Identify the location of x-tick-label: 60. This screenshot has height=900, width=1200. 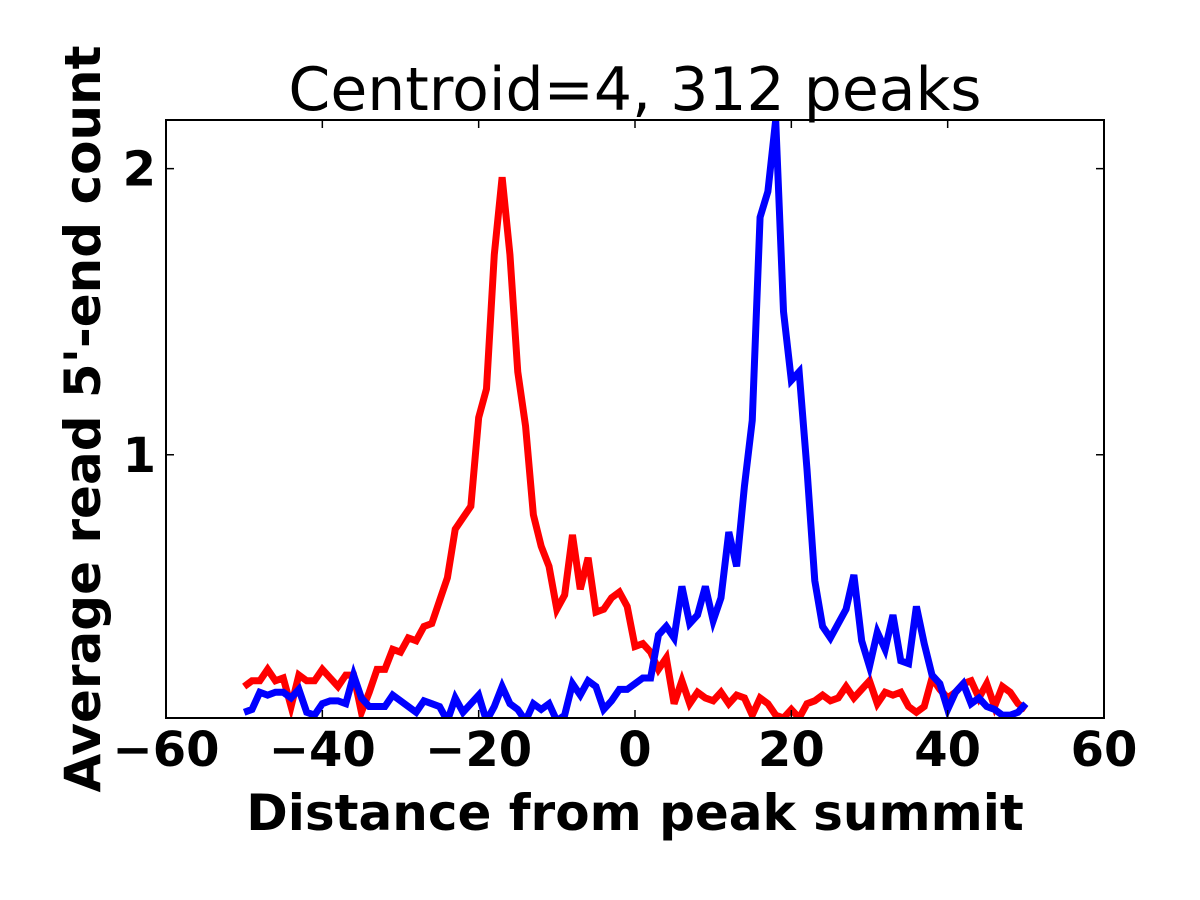
(1104, 750).